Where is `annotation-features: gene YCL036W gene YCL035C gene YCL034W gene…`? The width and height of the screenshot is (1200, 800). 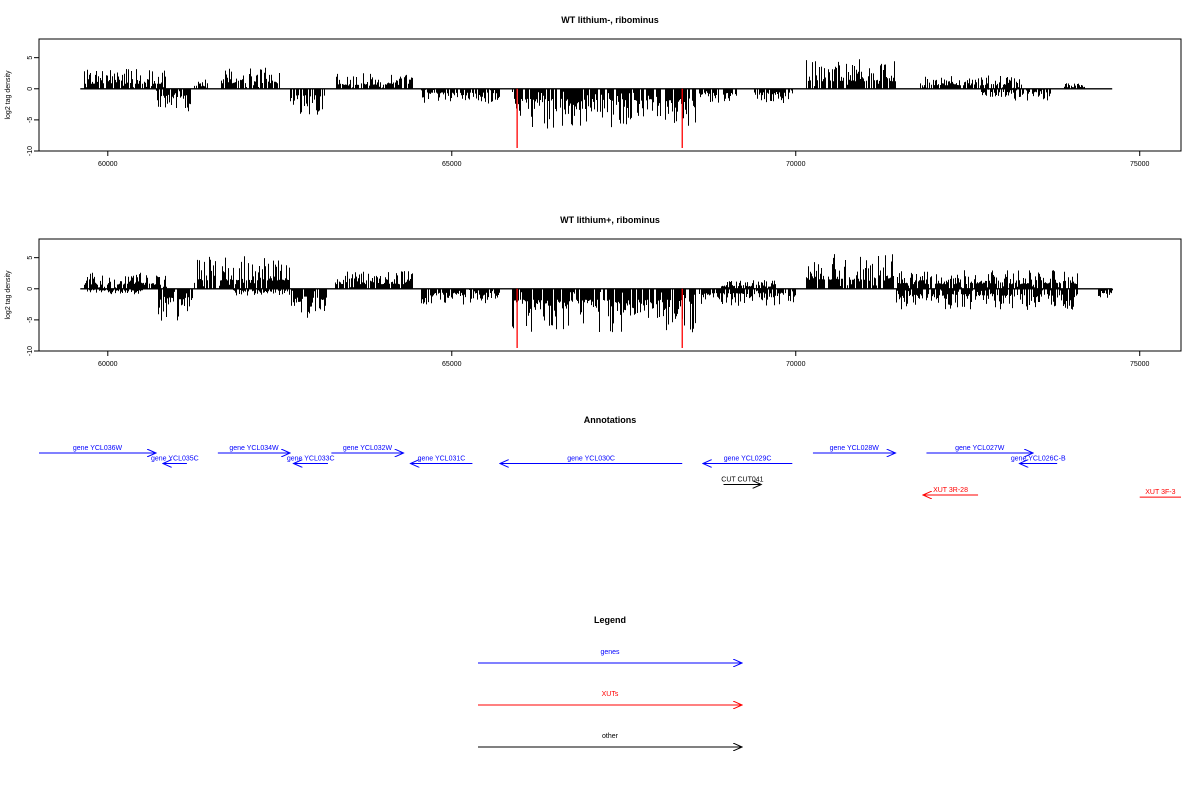
annotation-features: gene YCL036W gene YCL035C gene YCL034W gene… is located at coordinates (610, 471).